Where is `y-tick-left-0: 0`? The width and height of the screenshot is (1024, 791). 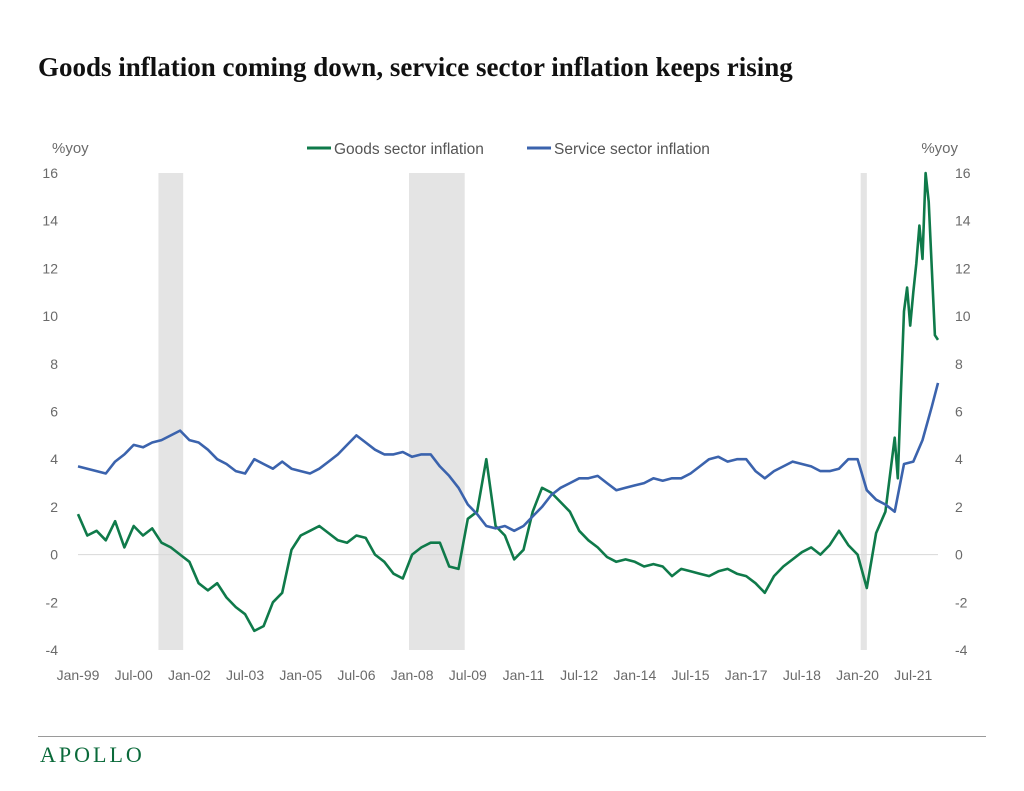
y-tick-left-0: 0 is located at coordinates (54, 555).